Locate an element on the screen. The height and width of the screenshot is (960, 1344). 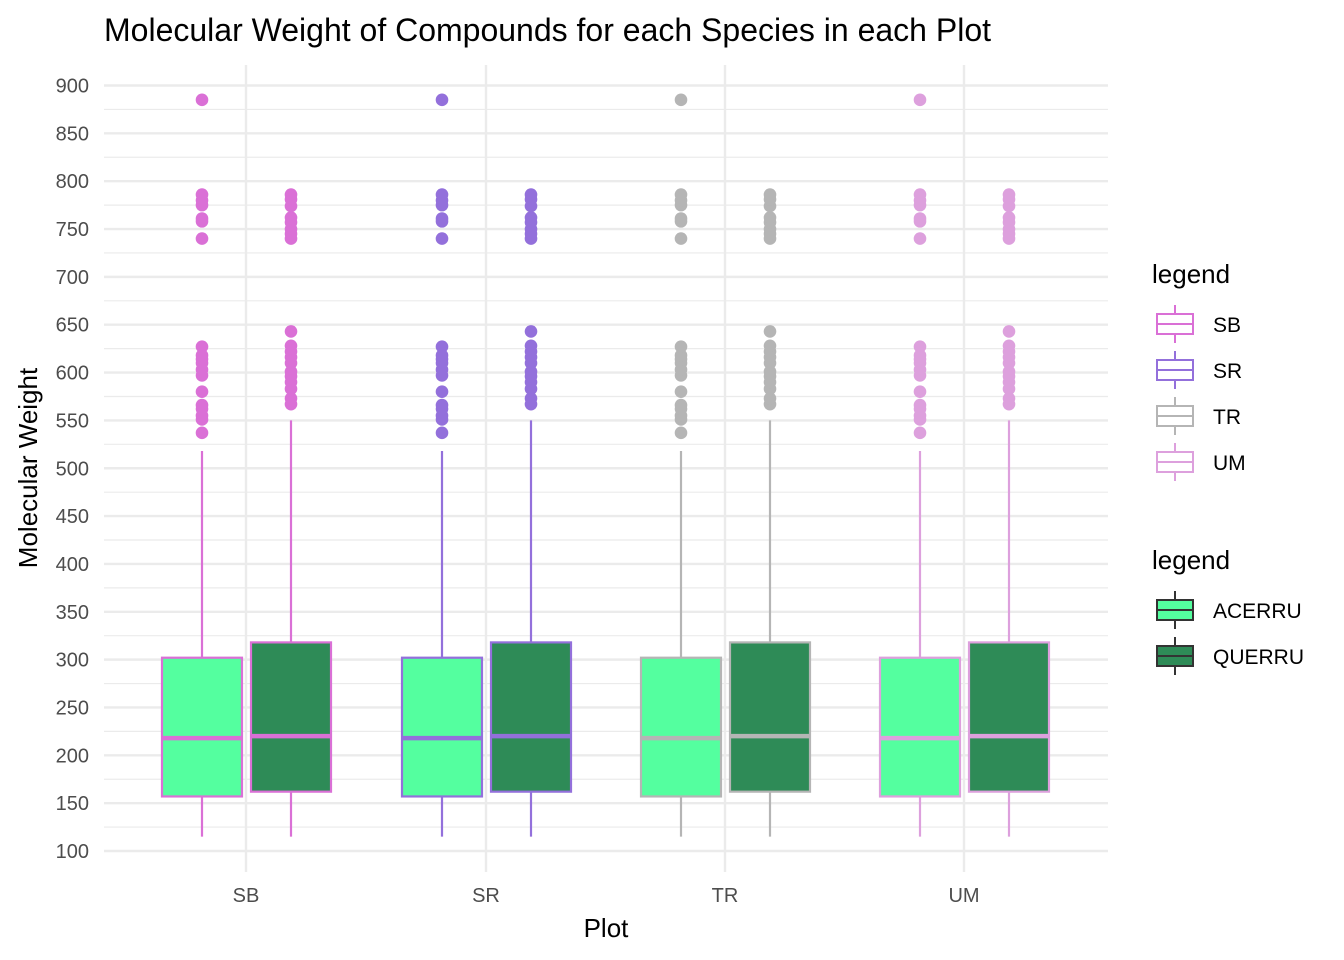
y-tick-label: 750 is located at coordinates (72, 230).